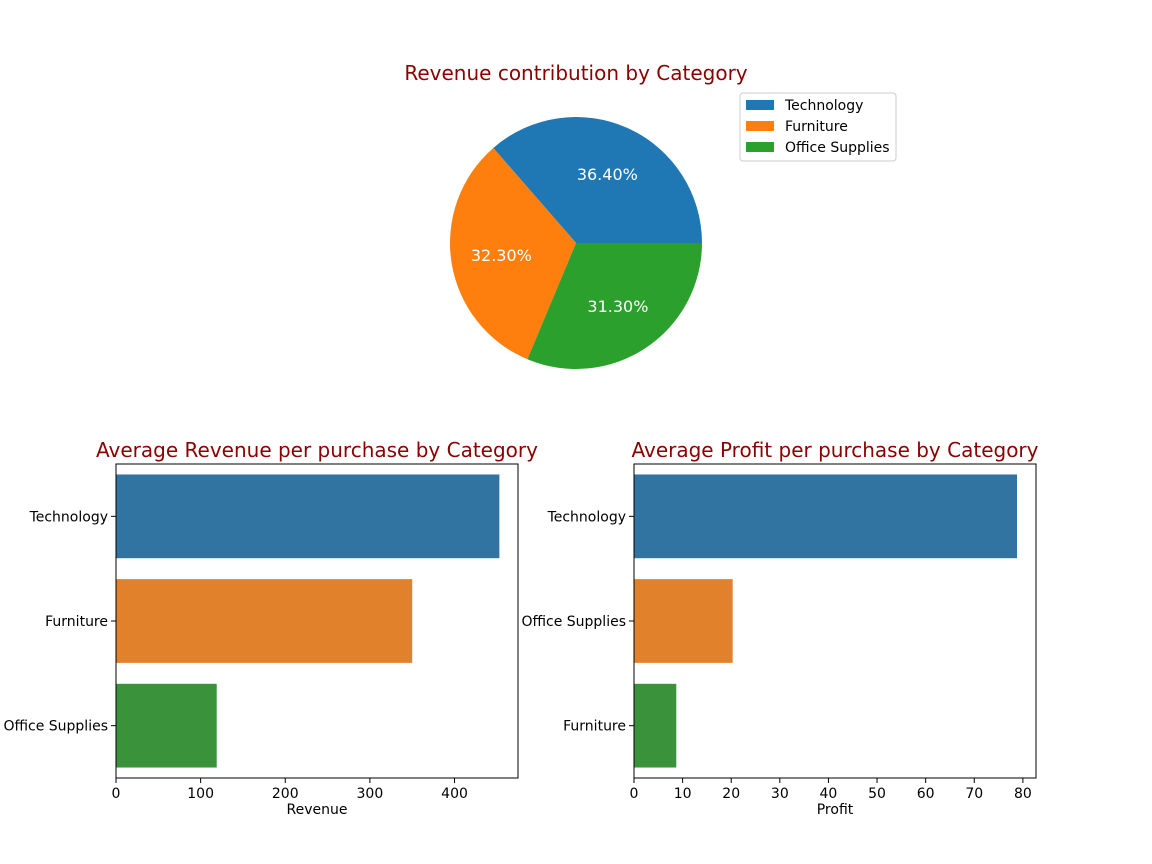  Describe the element at coordinates (617, 306) in the screenshot. I see `pie-label-office-supplies: 31.30%` at that location.